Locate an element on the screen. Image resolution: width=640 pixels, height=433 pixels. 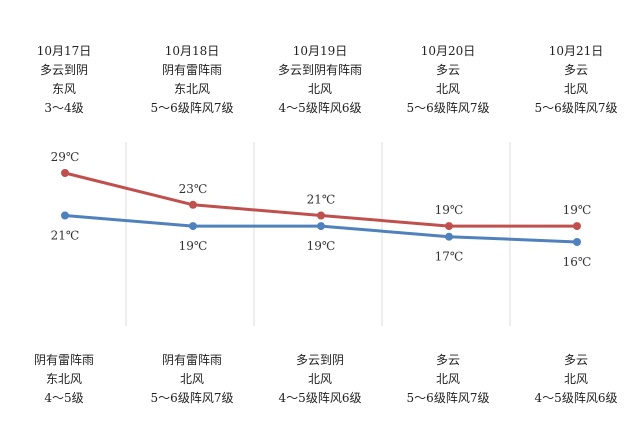
low-temperature-label: 16℃ is located at coordinates (577, 262).